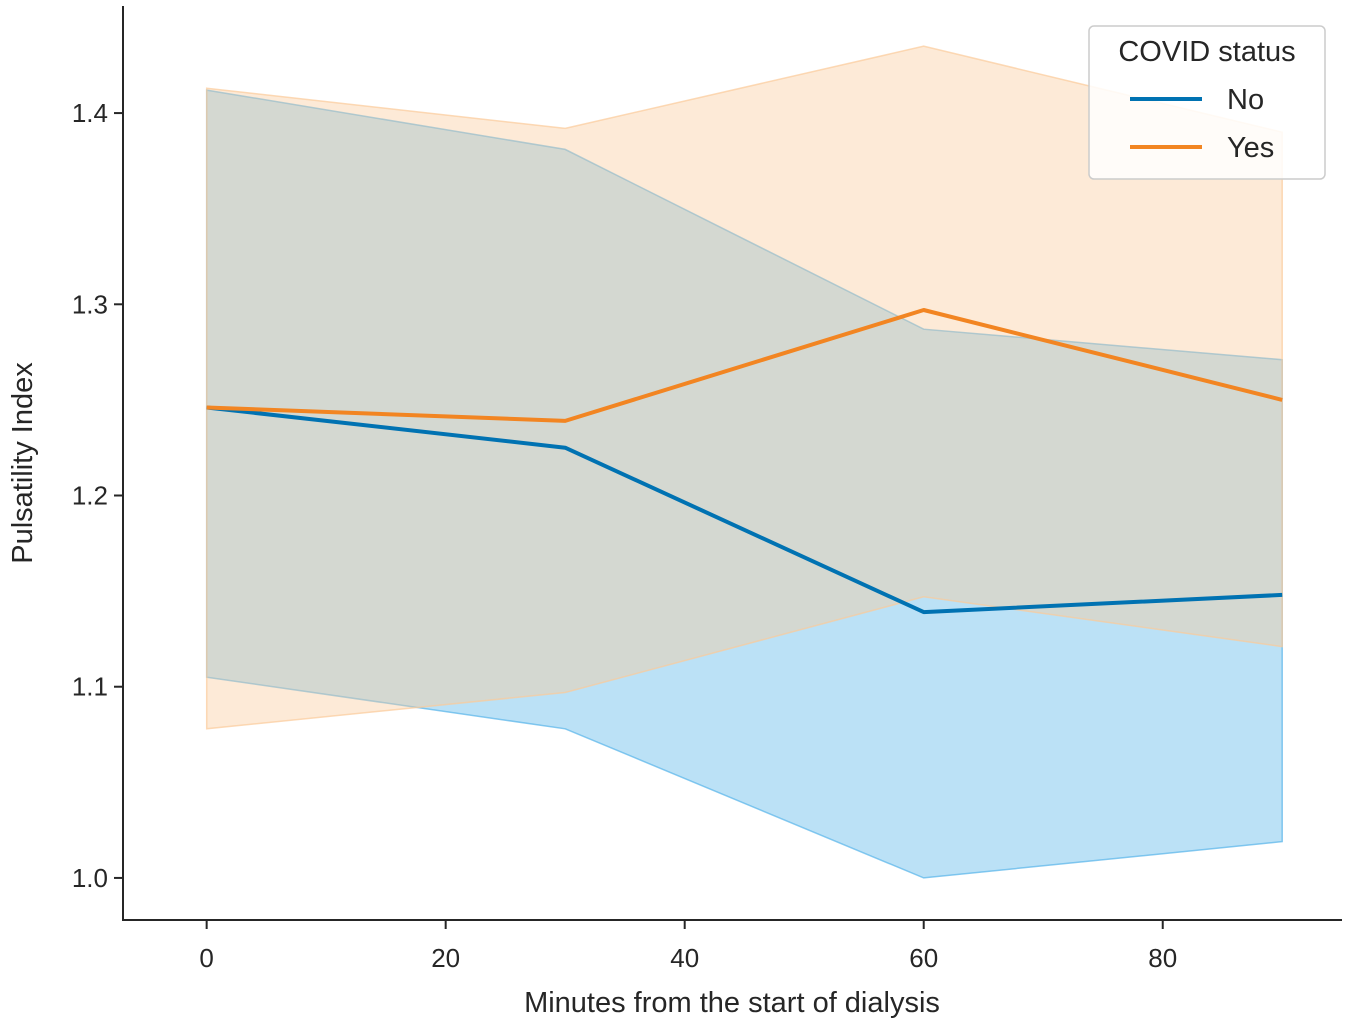 The height and width of the screenshot is (1026, 1350). I want to click on legend-title: COVID status, so click(1206, 52).